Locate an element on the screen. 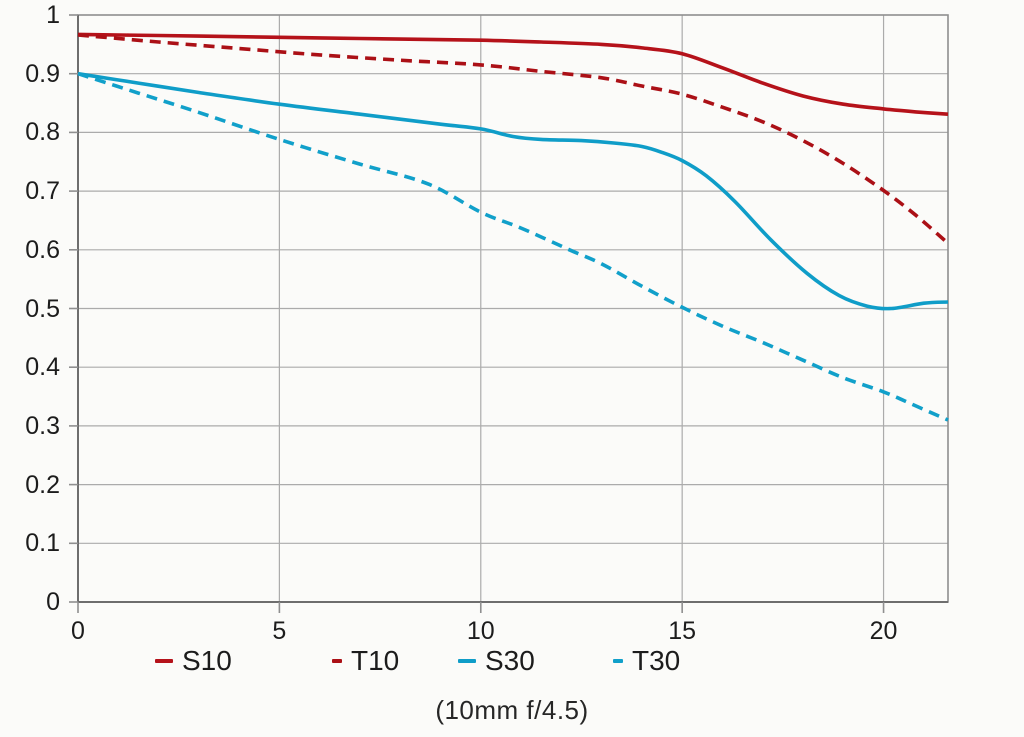 This screenshot has width=1024, height=737. y-tick-label: 0.9 is located at coordinates (42, 73).